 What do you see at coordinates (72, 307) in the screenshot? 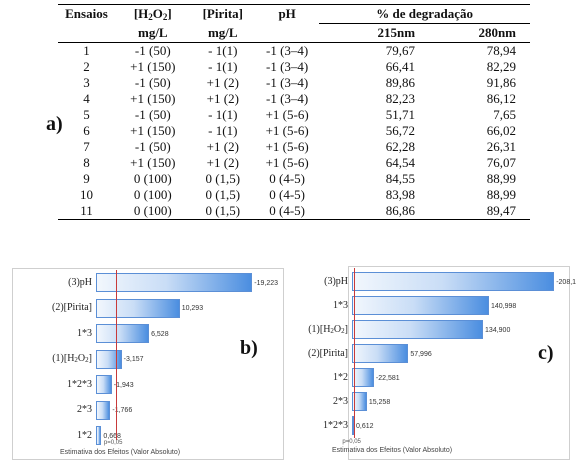
I see `bar-category-label: (2)[Pirita]` at bounding box center [72, 307].